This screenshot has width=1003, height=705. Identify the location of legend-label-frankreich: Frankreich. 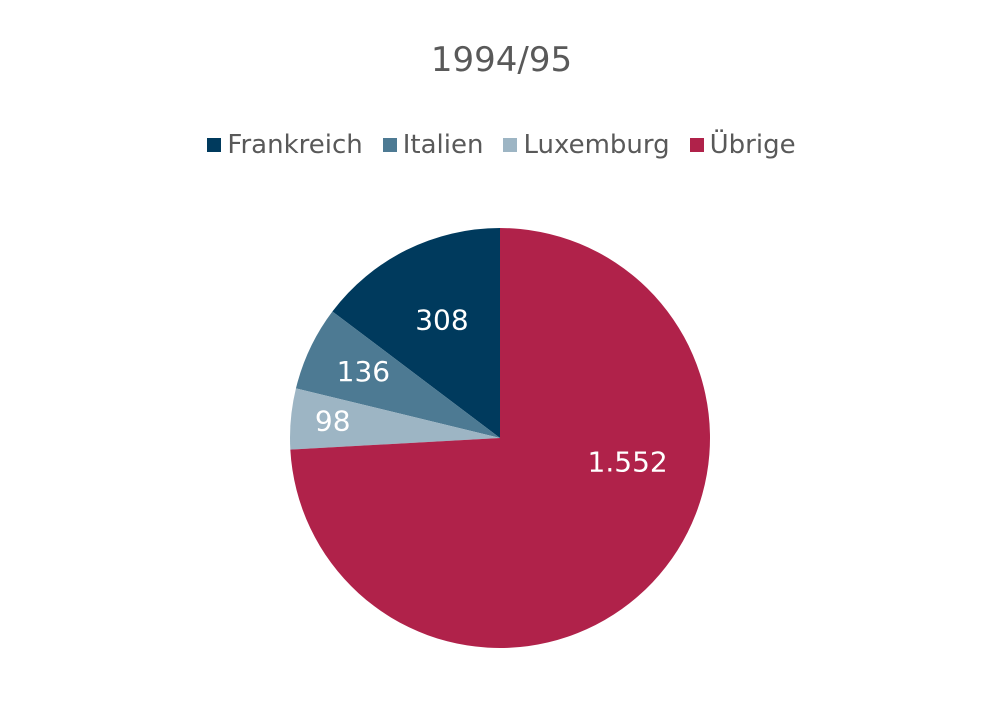
(295, 145).